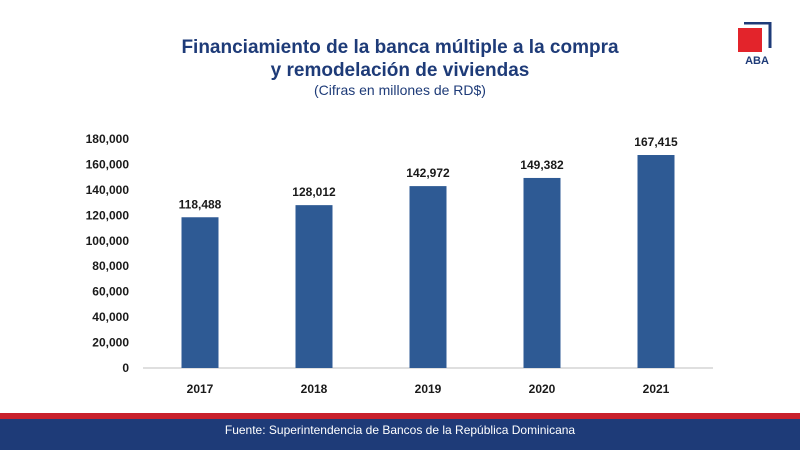 The width and height of the screenshot is (800, 450). What do you see at coordinates (200, 389) in the screenshot?
I see `x-tick-label-2017: 2017` at bounding box center [200, 389].